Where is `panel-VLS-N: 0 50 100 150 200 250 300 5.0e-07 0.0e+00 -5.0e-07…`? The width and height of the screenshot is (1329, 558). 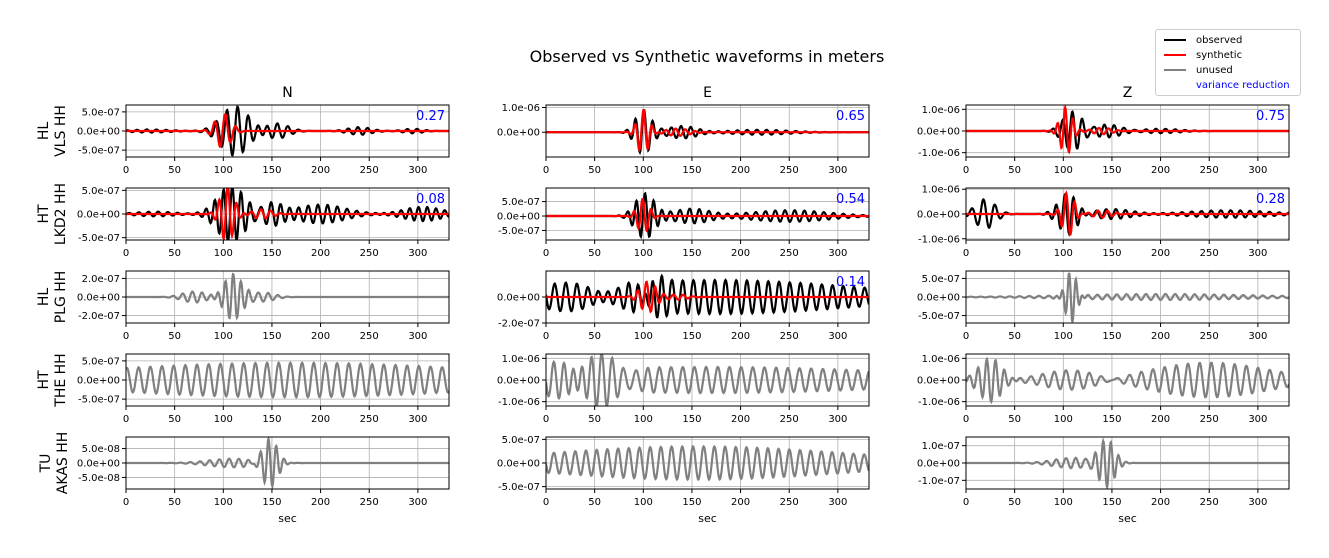
panel-VLS-N: 0 50 100 150 200 250 300 5.0e-07 0.0e+00 -5.0e-07… is located at coordinates (263, 140).